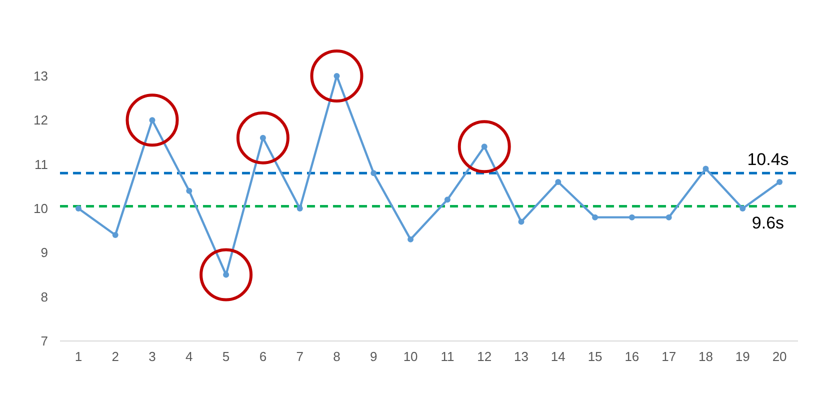  What do you see at coordinates (41, 164) in the screenshot?
I see `y-tick-label: 11` at bounding box center [41, 164].